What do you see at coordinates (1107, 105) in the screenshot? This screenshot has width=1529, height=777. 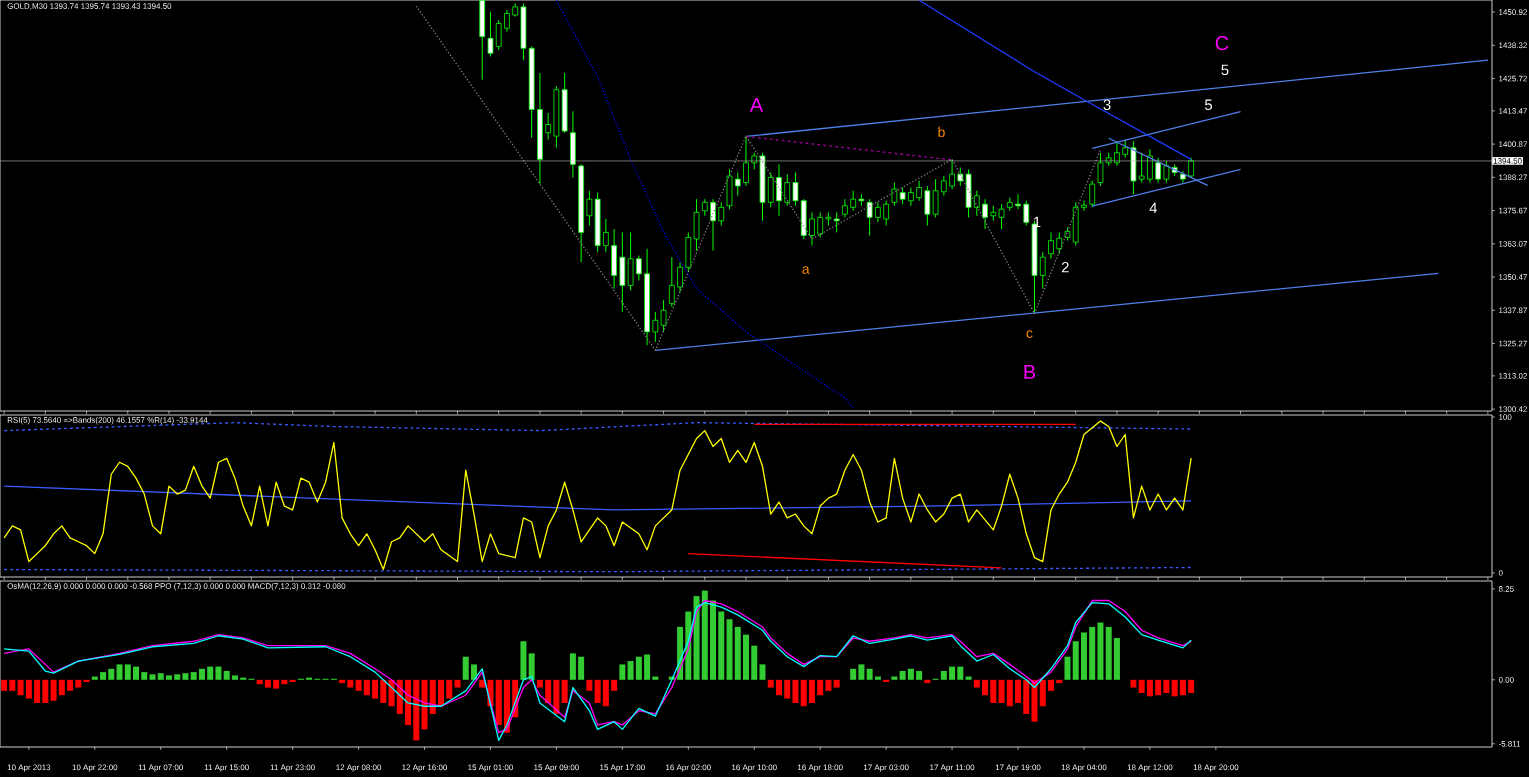 I see `annotation: 3` at bounding box center [1107, 105].